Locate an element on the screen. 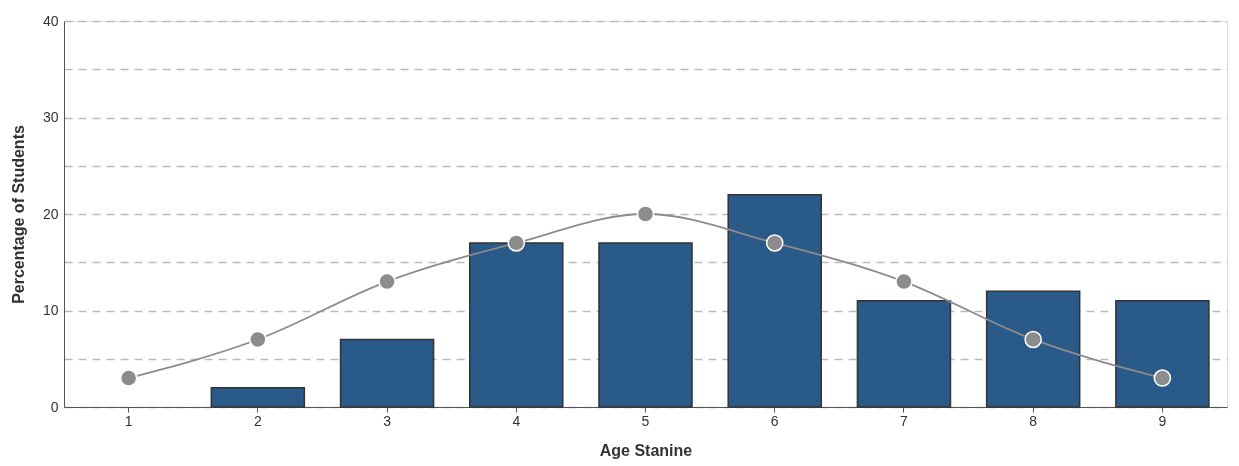 Image resolution: width=1239 pixels, height=466 pixels. x-tick-label: 2 is located at coordinates (257, 420).